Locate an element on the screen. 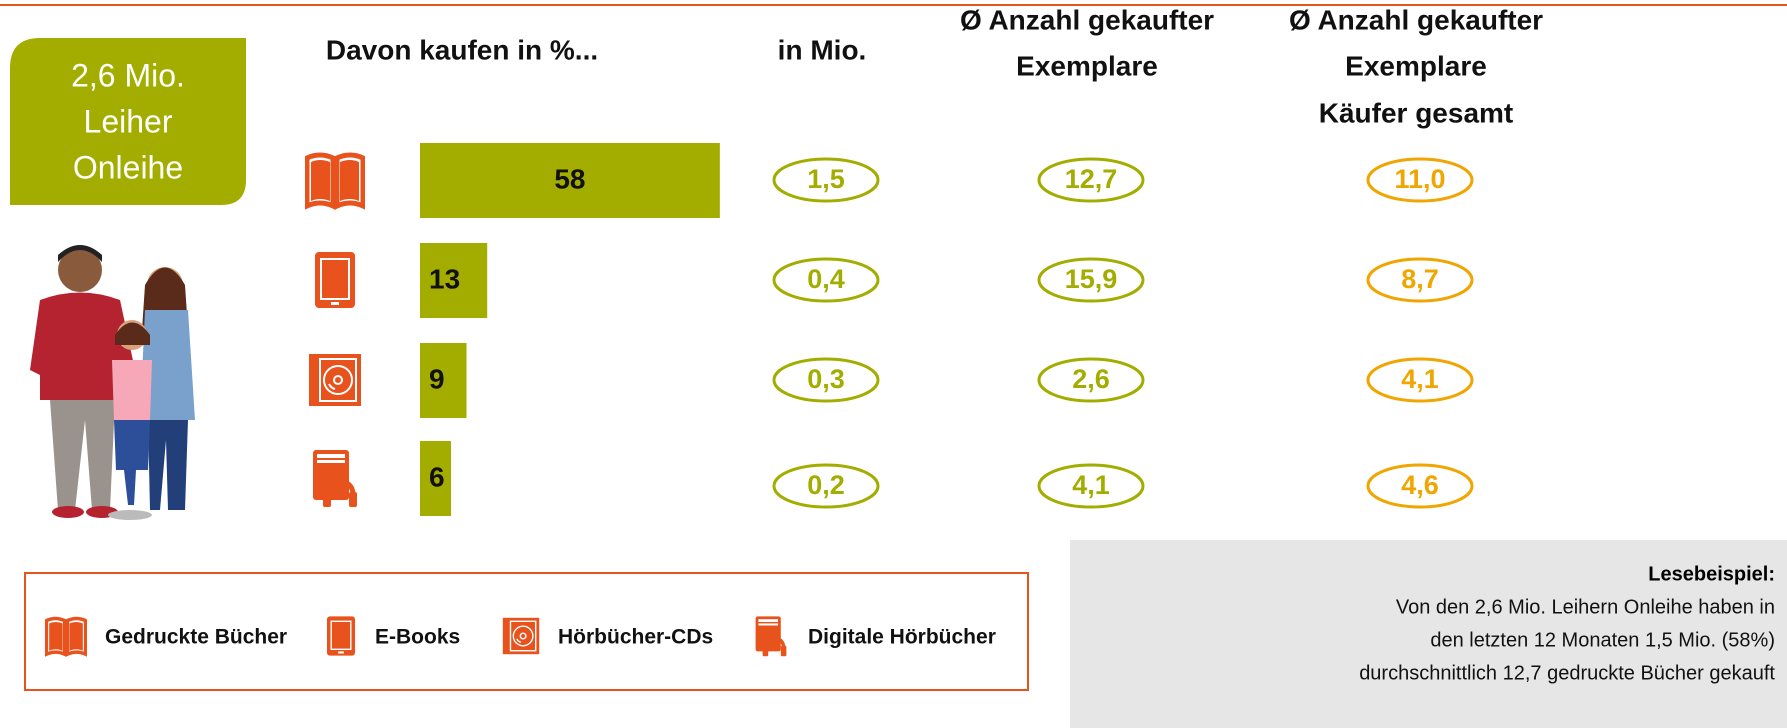  badge is located at coordinates (128, 121).